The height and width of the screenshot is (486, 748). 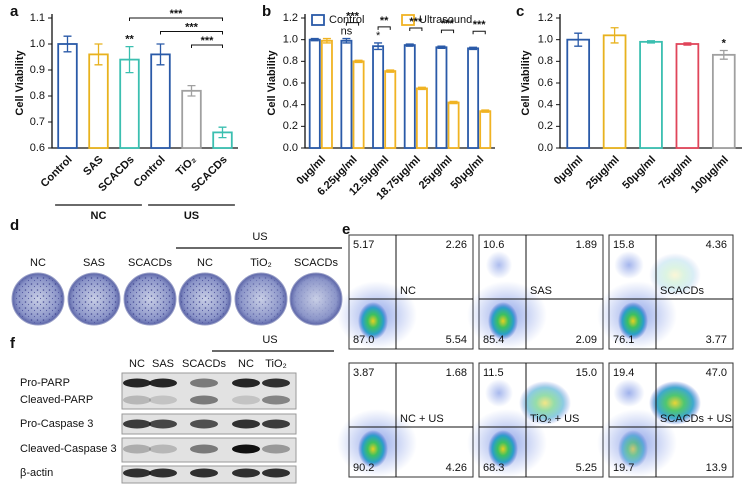 I want to click on quadrant-value: 1.89, so click(x=586, y=245).